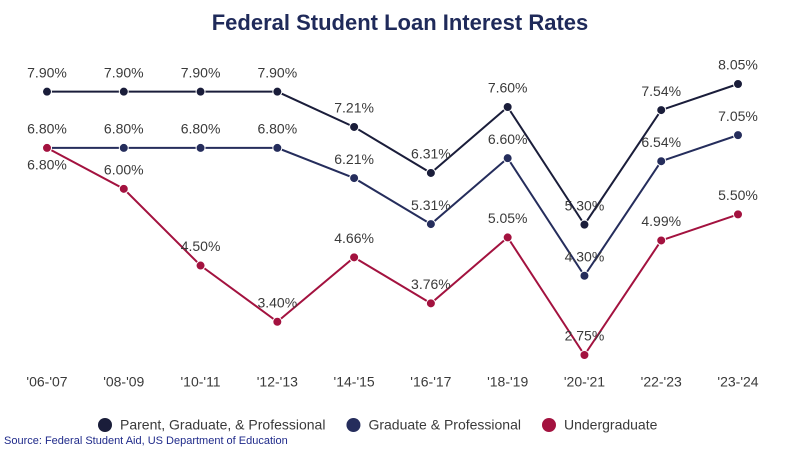 The height and width of the screenshot is (450, 800). Describe the element at coordinates (738, 116) in the screenshot. I see `value-label: 7.05%` at that location.